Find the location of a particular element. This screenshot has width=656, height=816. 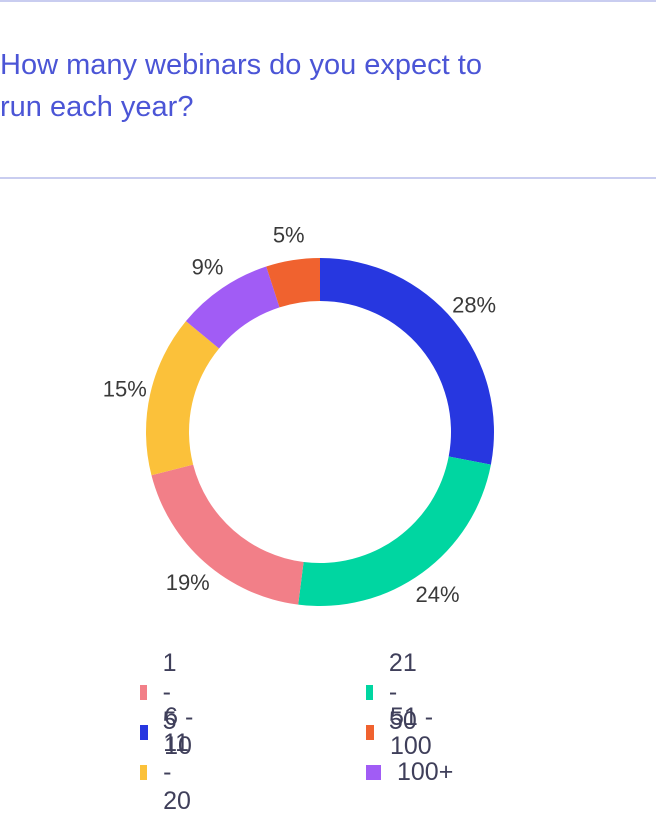

legend-item-1-5: 1 - 5 is located at coordinates (162, 692).